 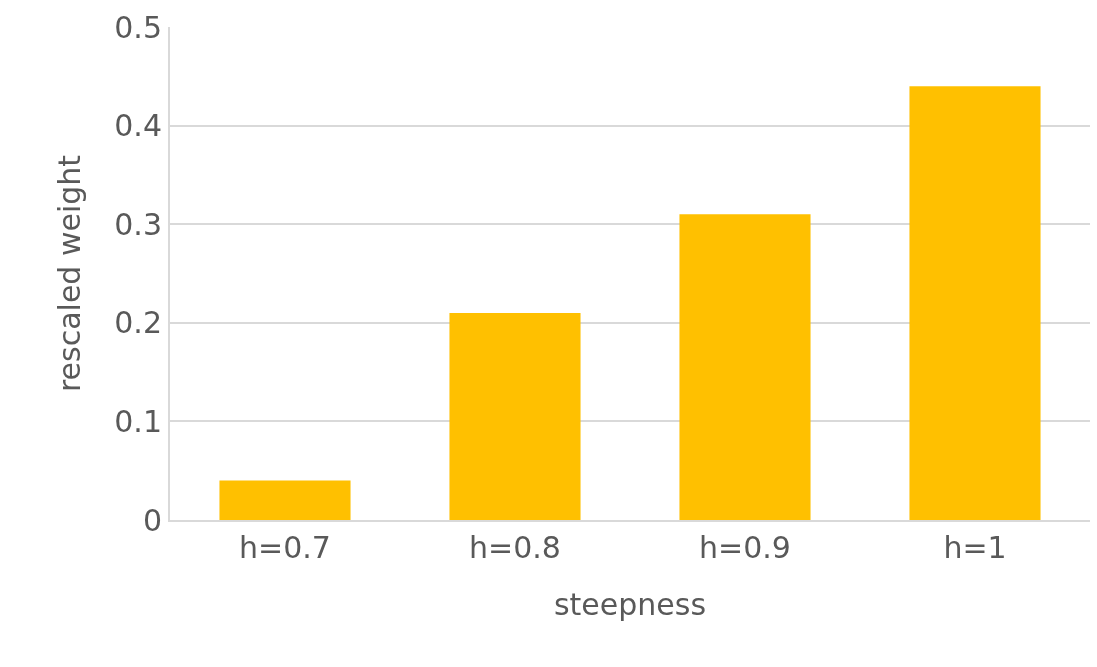 What do you see at coordinates (138, 224) in the screenshot?
I see `y-tick-label: 0.3` at bounding box center [138, 224].